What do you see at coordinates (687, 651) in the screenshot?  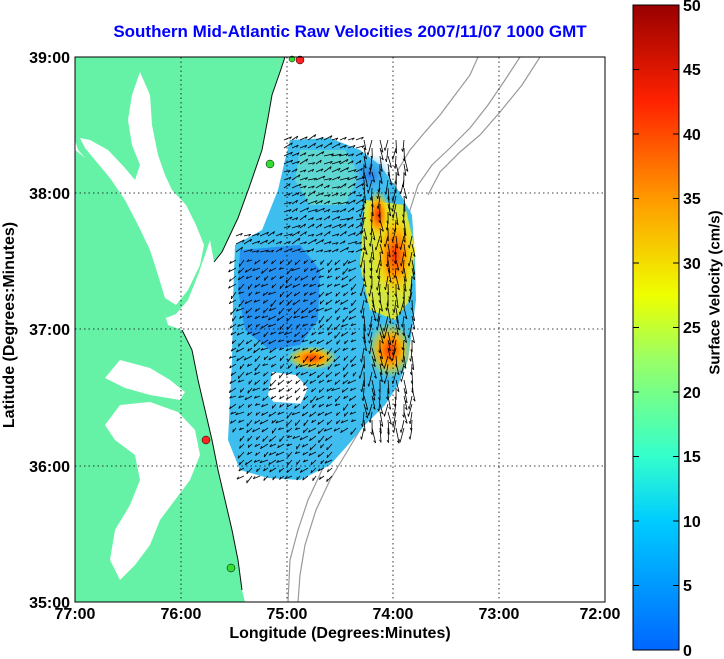 I see `colorbar-tick: 0` at bounding box center [687, 651].